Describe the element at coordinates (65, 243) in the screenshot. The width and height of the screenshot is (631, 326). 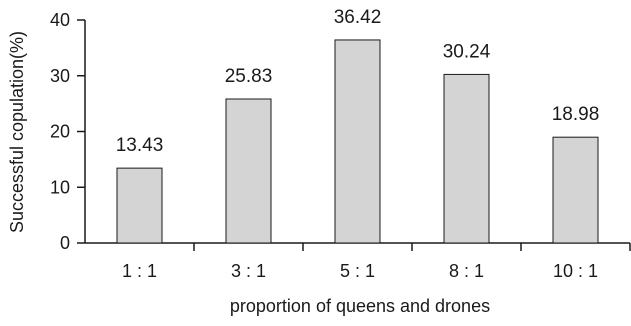
I see `y-tick-label: 0` at that location.